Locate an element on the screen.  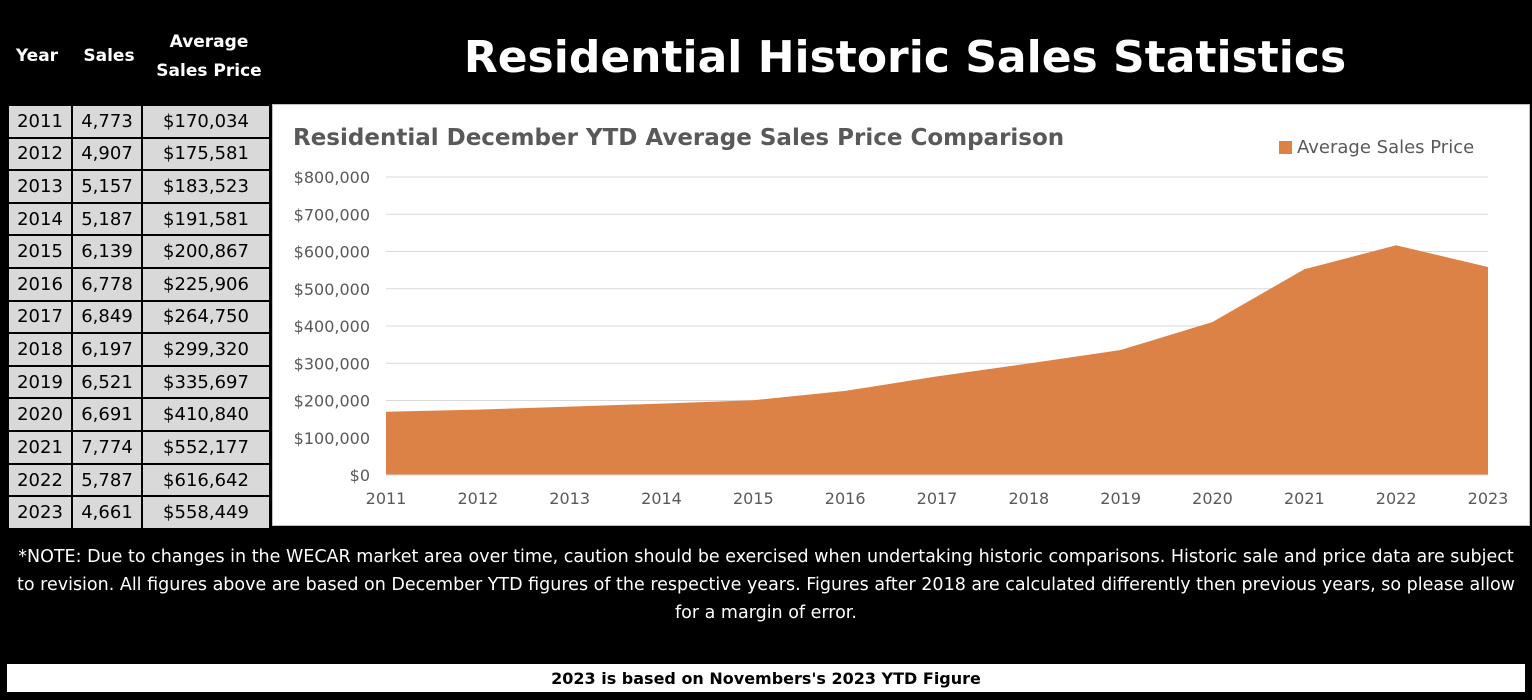
column-header-average-line2: Sales Price is located at coordinates (209, 71).